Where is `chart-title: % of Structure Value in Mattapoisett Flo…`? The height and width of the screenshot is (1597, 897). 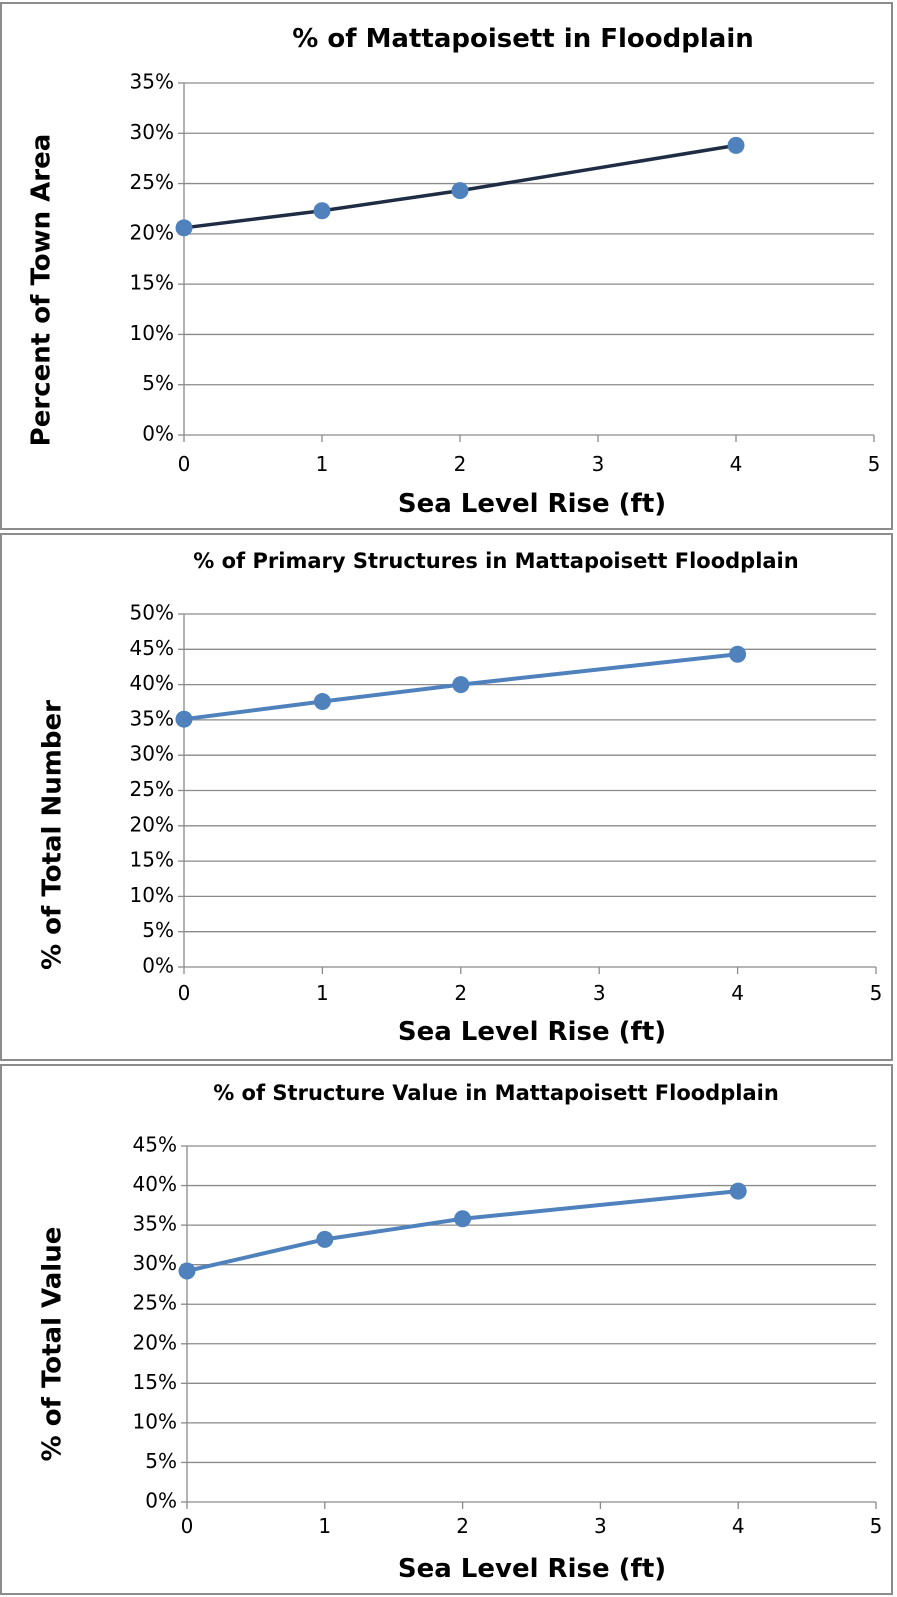
chart-title: % of Structure Value in Mattapoisett Flo… is located at coordinates (496, 1093).